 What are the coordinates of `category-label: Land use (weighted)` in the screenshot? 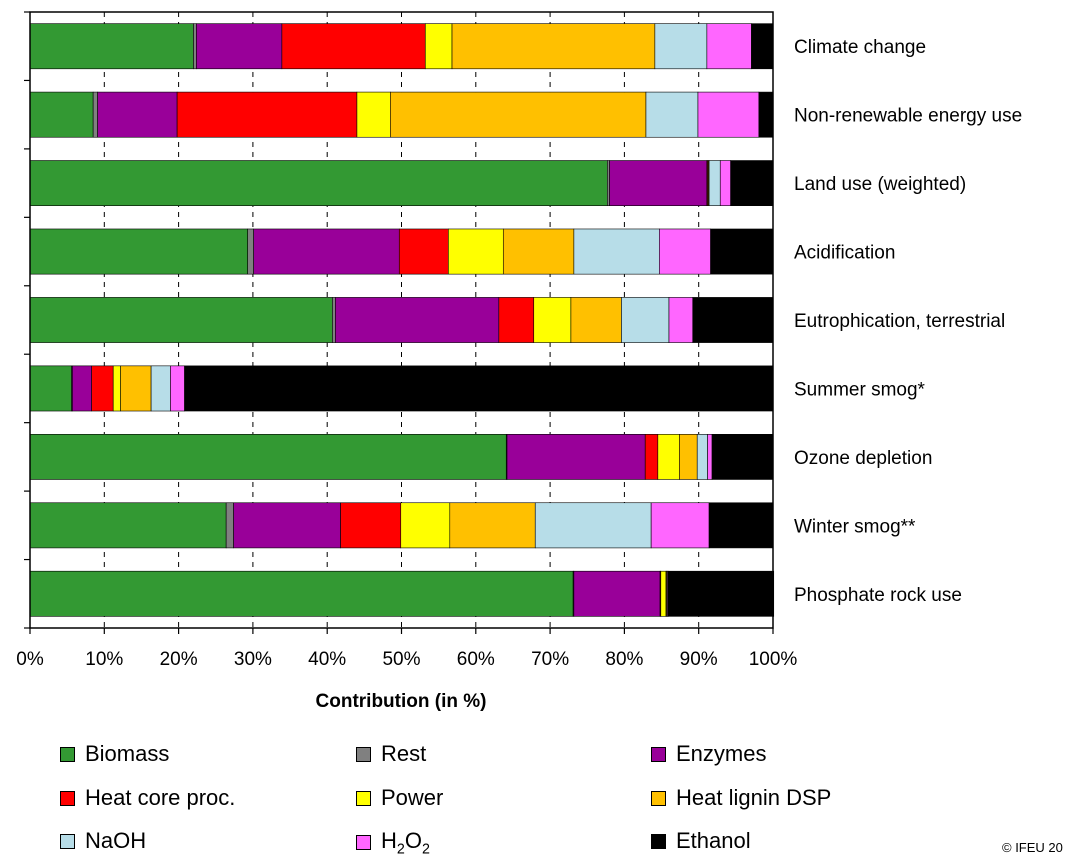 It's located at (880, 184).